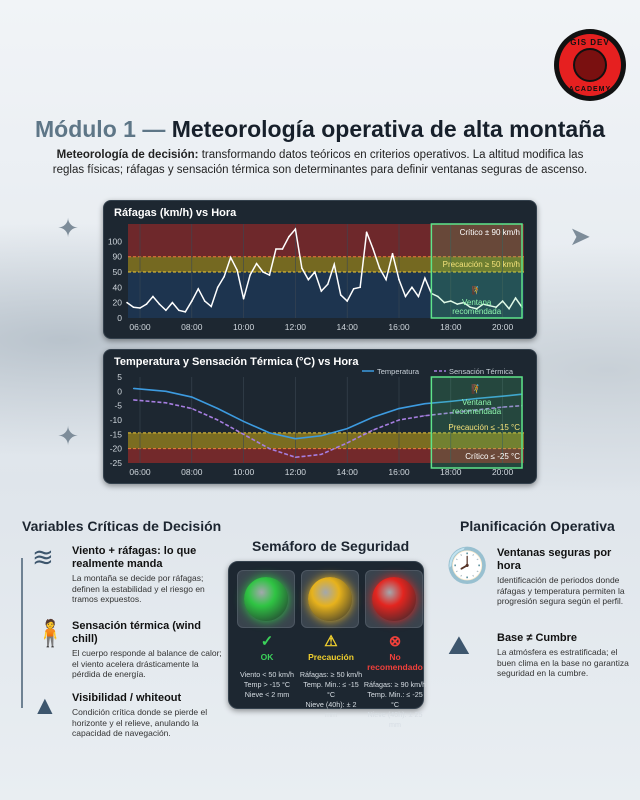 The image size is (640, 800). I want to click on y-tick-label: -25, so click(116, 463).